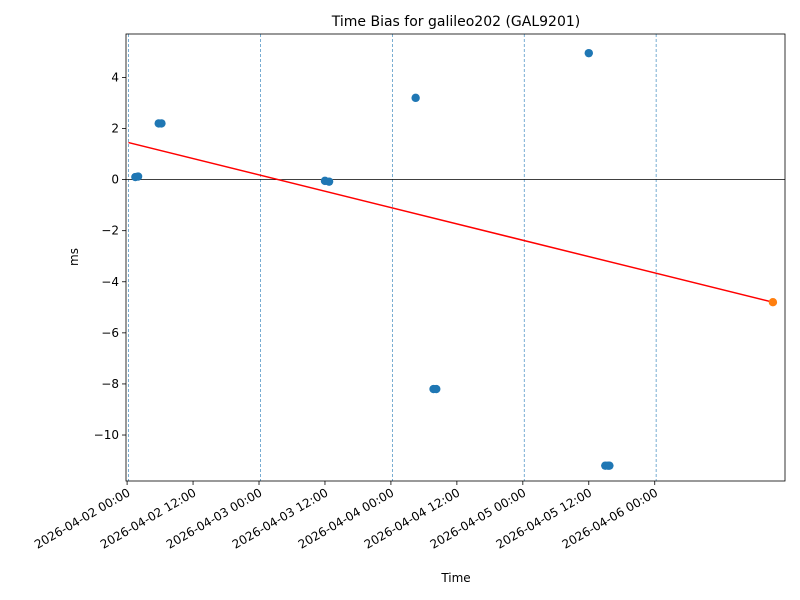 This screenshot has height=600, width=800. Describe the element at coordinates (106, 435) in the screenshot. I see `y-tick-label: −10` at that location.